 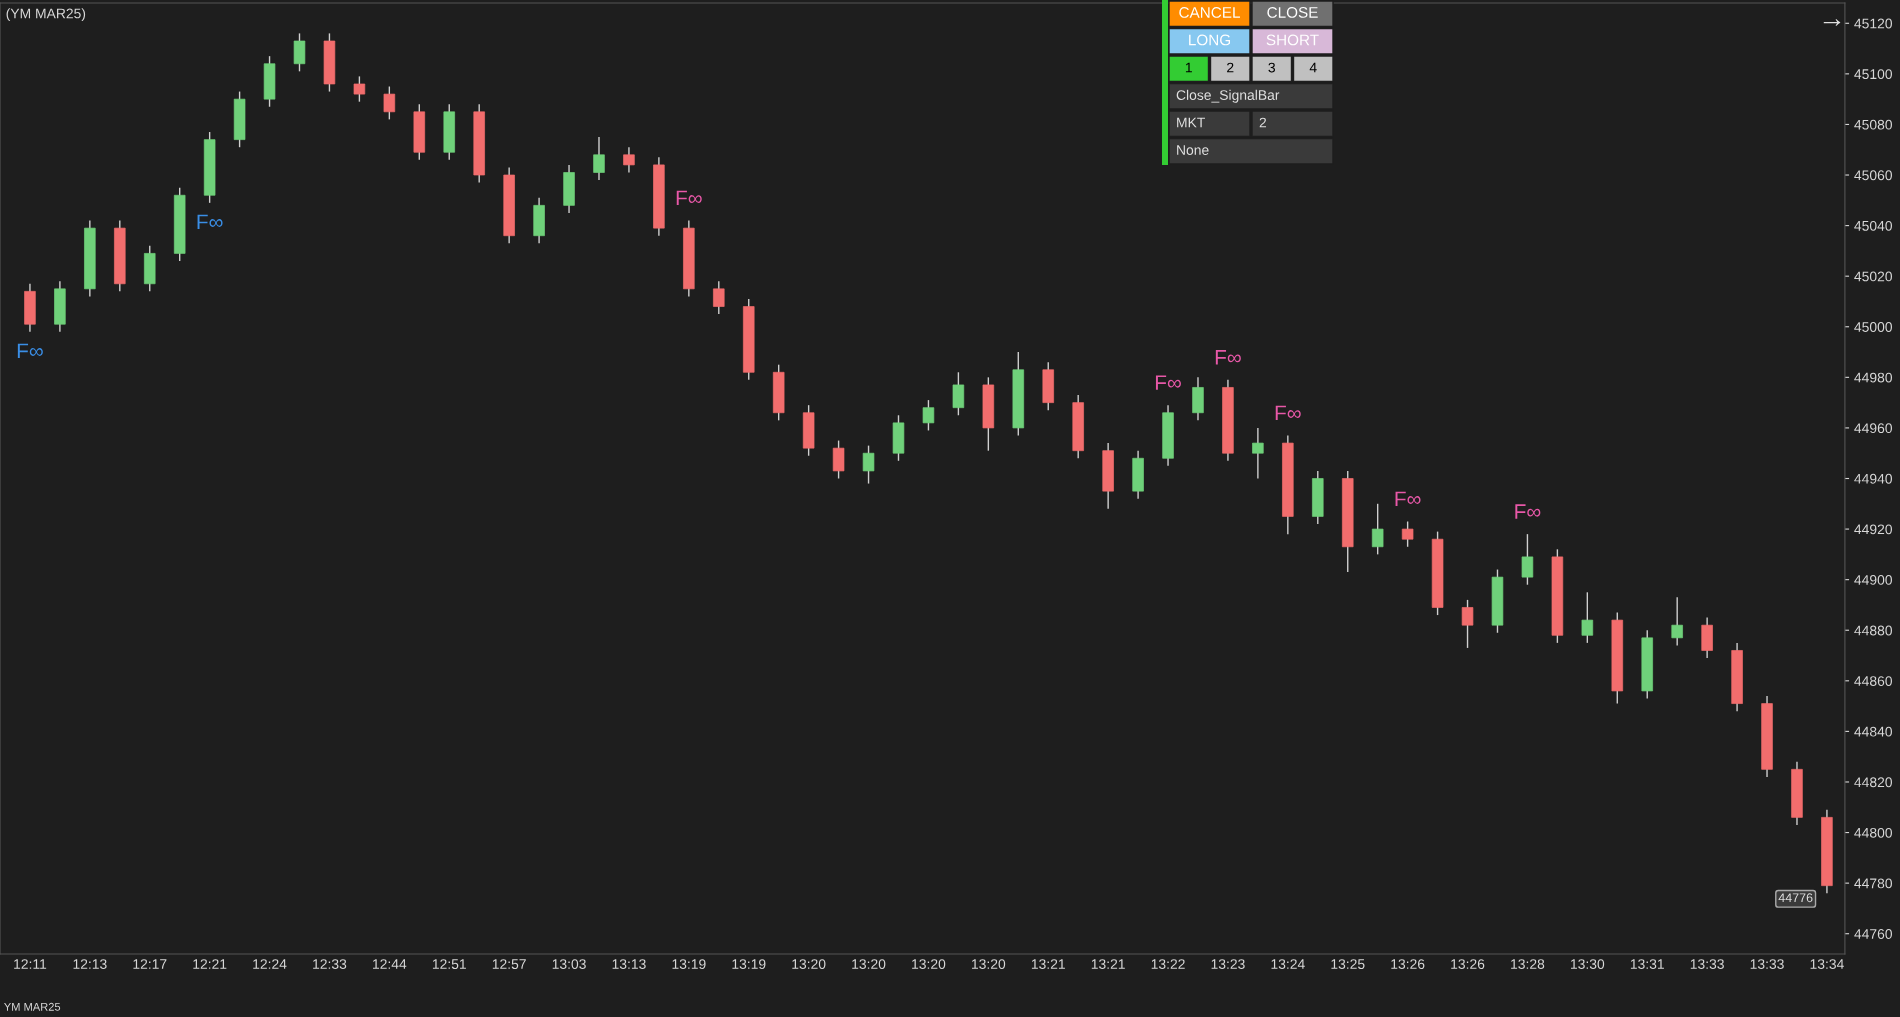 I want to click on annotation: 44776, so click(x=1795, y=898).